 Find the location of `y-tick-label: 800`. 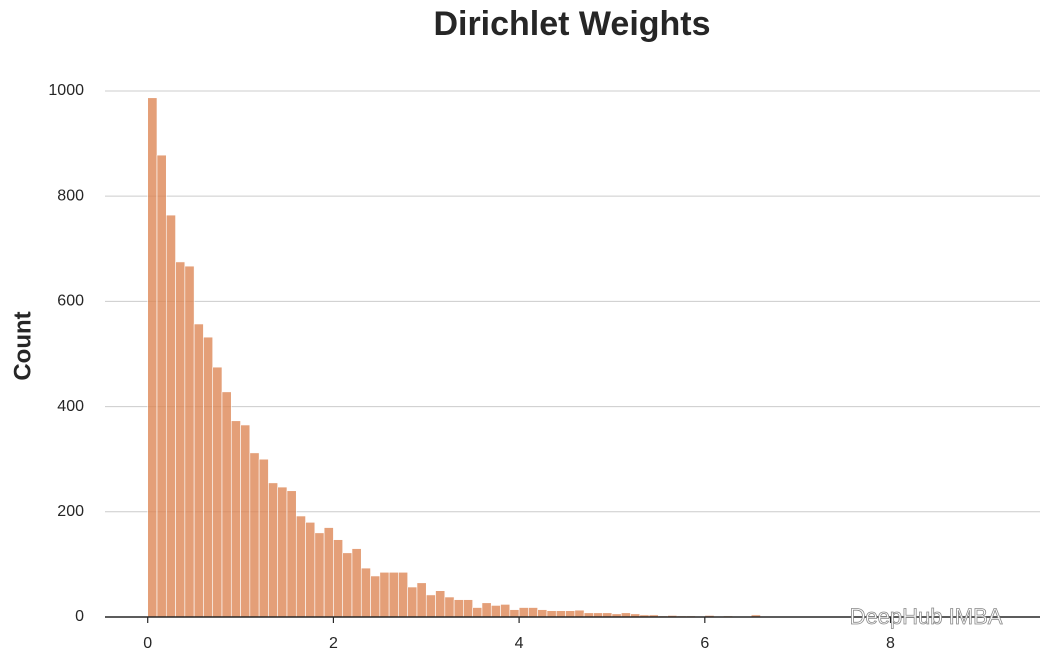

y-tick-label: 800 is located at coordinates (70, 195).